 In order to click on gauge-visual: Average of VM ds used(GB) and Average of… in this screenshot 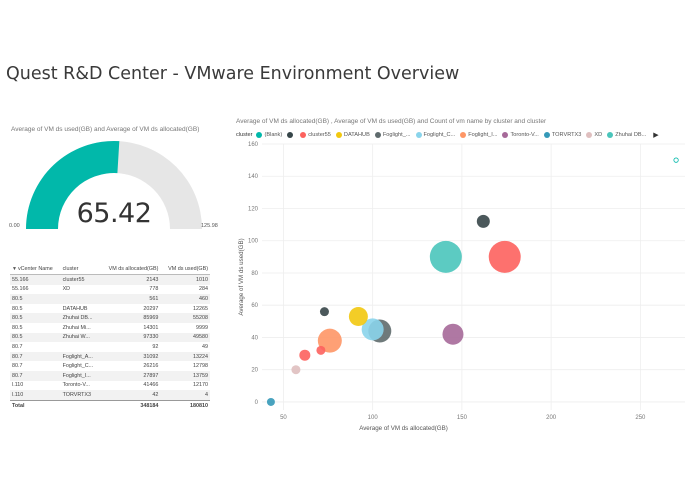, I will do `click(115, 179)`.